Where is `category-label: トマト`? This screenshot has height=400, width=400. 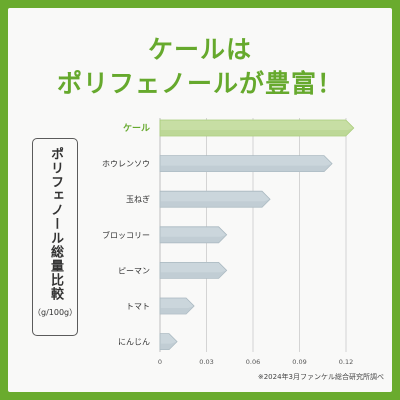 category-label: トマト is located at coordinates (138, 306).